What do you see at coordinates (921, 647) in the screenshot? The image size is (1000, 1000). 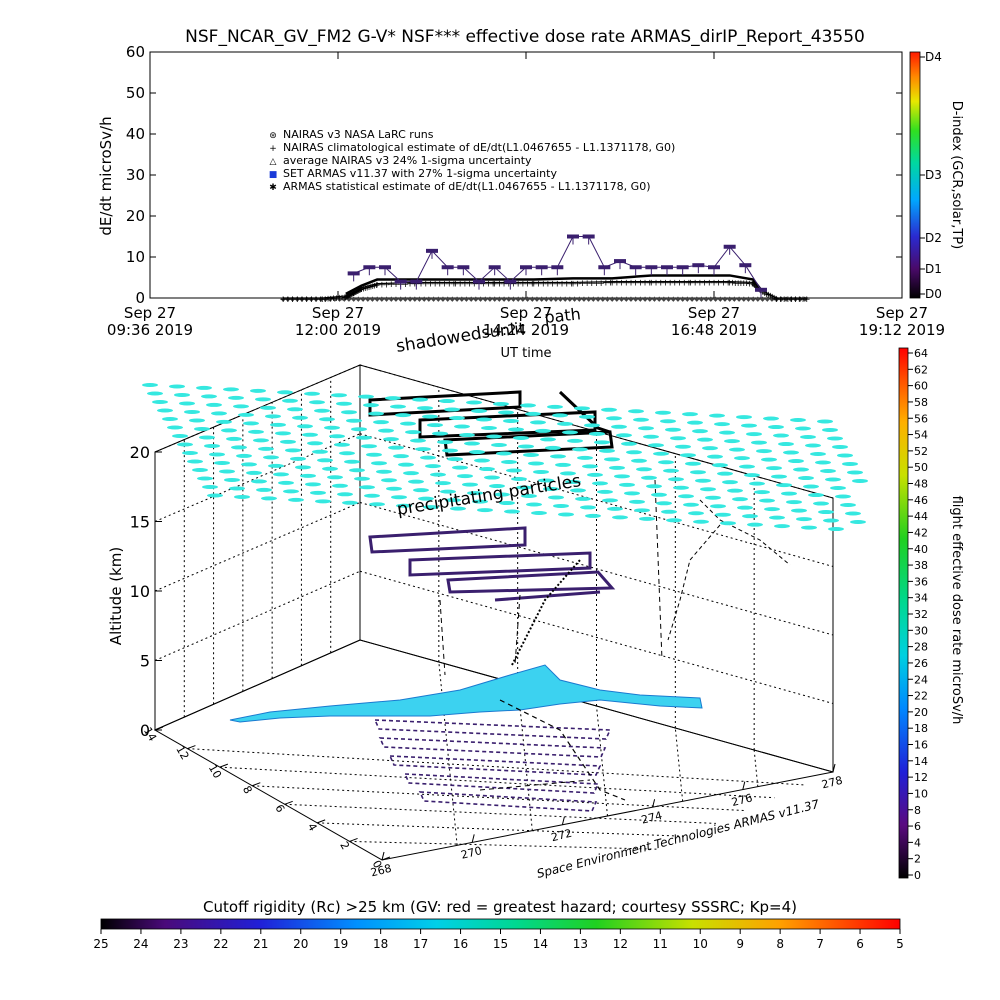 I see `dose-tick-label: 28` at bounding box center [921, 647].